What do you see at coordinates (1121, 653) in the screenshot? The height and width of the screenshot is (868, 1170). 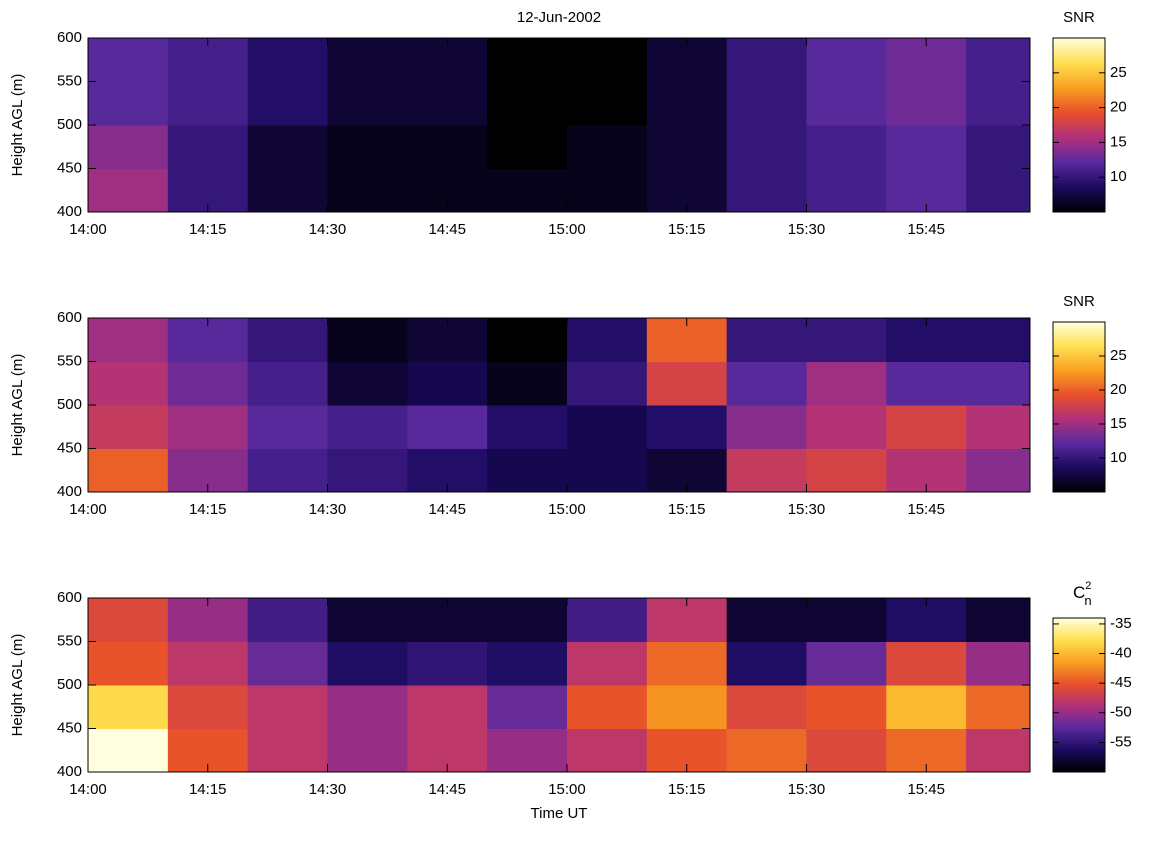 I see `colorbar-tick-label: -40` at bounding box center [1121, 653].